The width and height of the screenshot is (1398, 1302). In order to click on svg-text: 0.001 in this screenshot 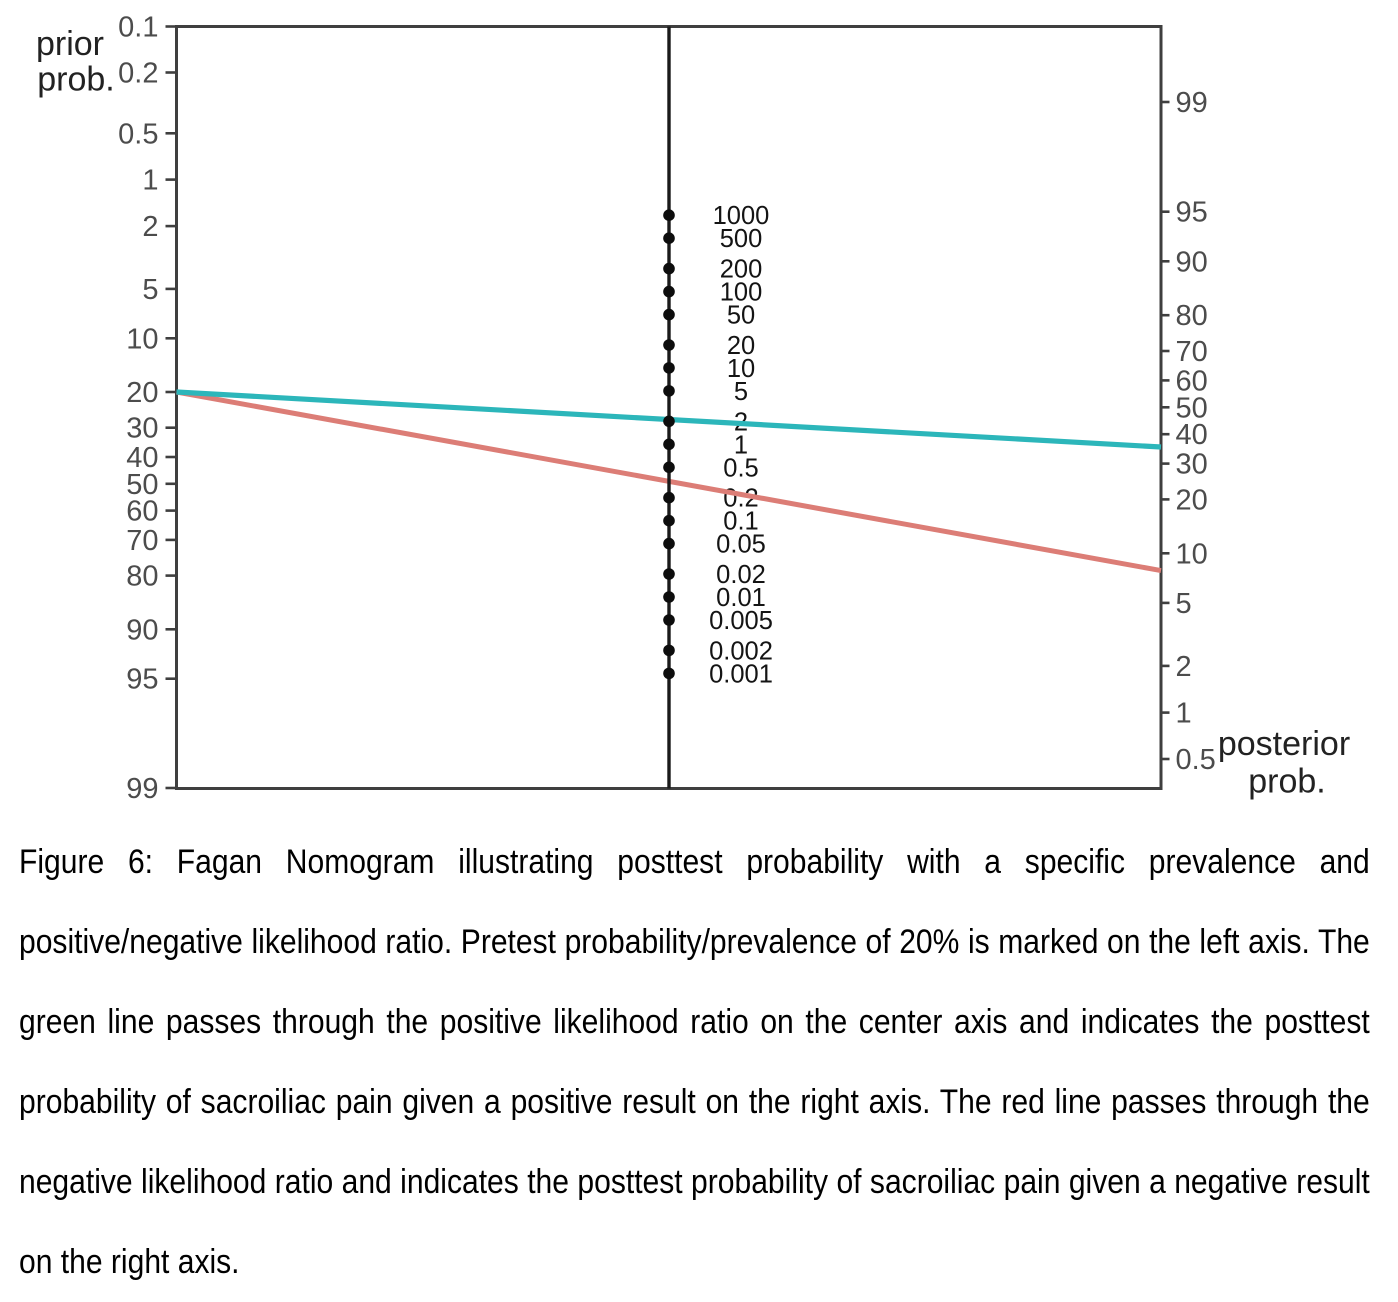, I will do `click(741, 674)`.